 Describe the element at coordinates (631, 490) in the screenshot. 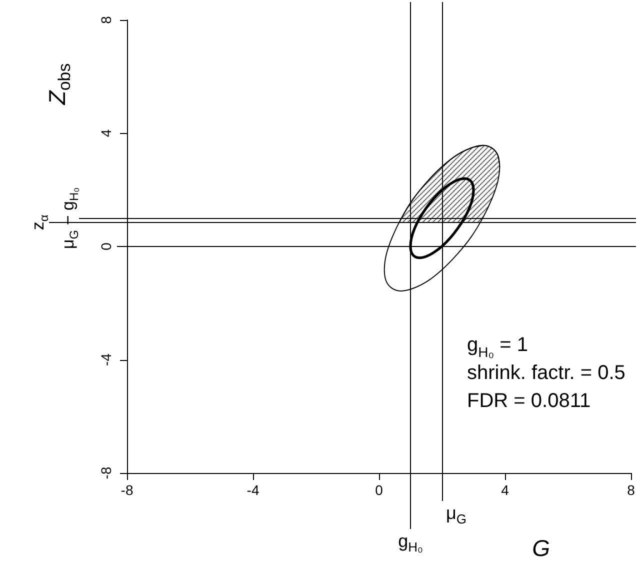

I see `x-tick-label: 8` at that location.